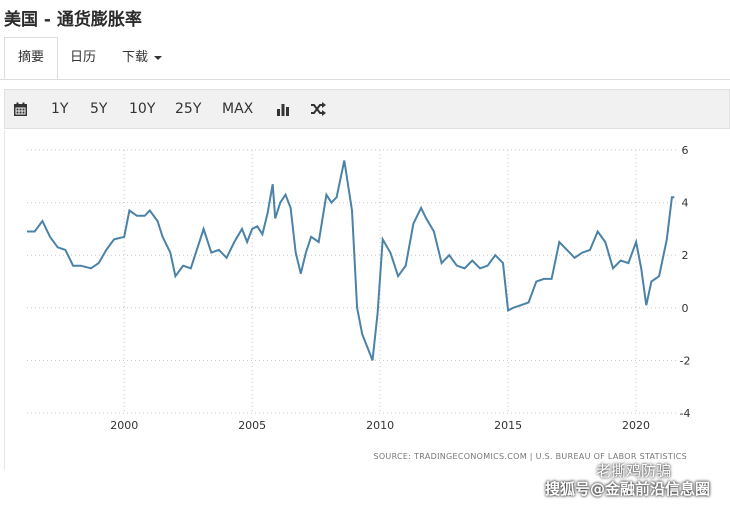 This screenshot has height=505, width=730. Describe the element at coordinates (685, 282) in the screenshot. I see `y-axis-ticks: 6 4 2 0 -2 -4` at that location.